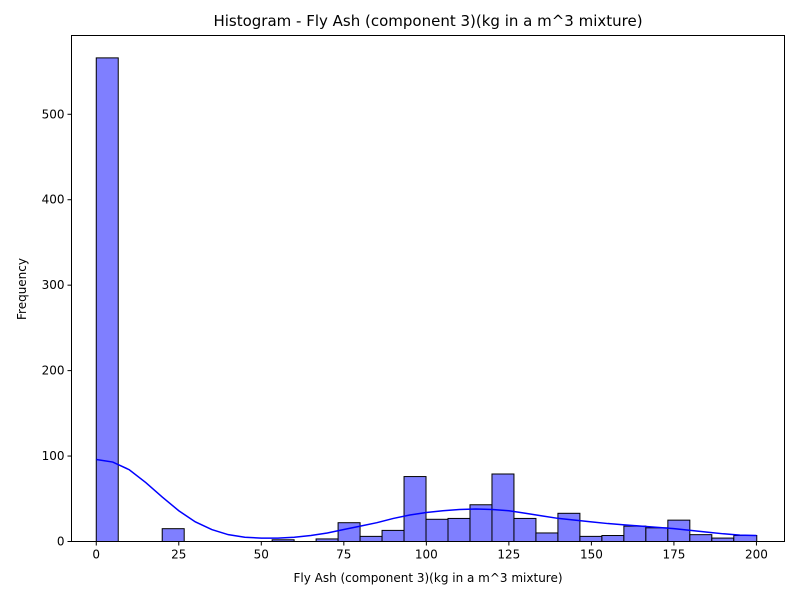 The height and width of the screenshot is (604, 800). What do you see at coordinates (261, 555) in the screenshot?
I see `x-tick-label-50: 50` at bounding box center [261, 555].